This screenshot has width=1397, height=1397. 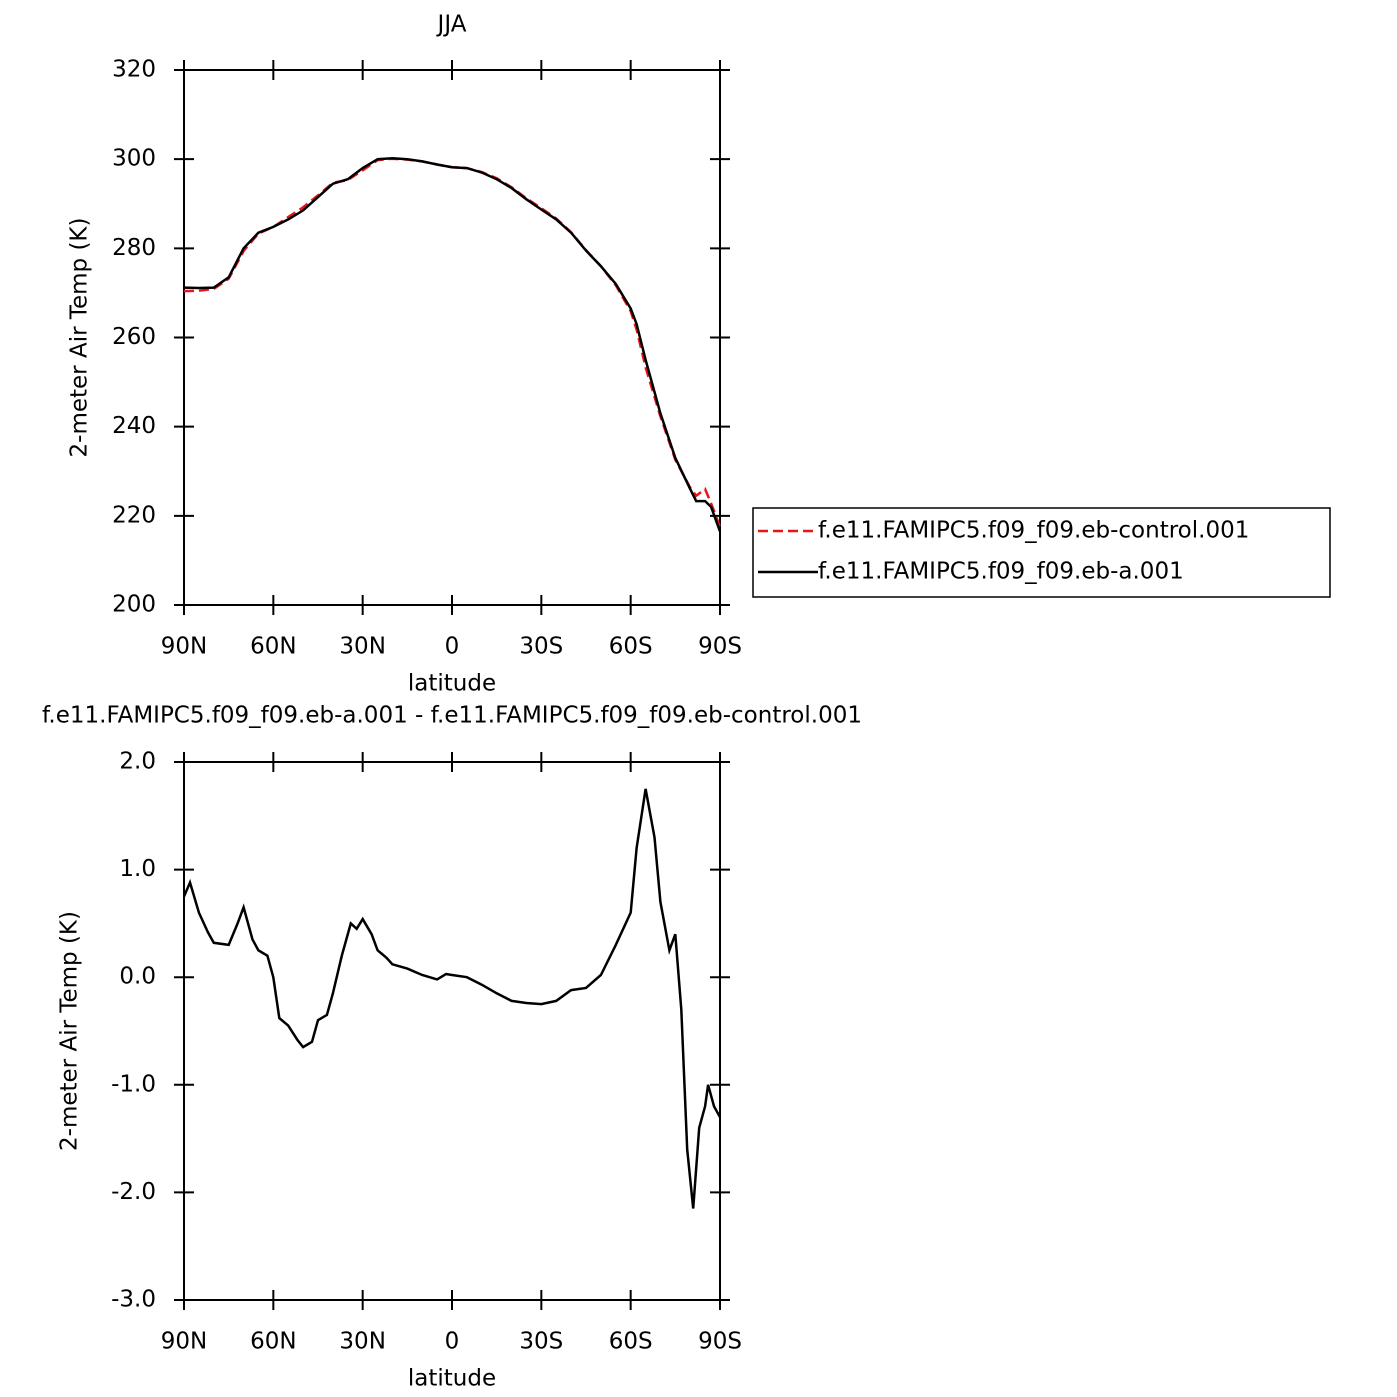 I want to click on legend-box, so click(x=1041, y=552).